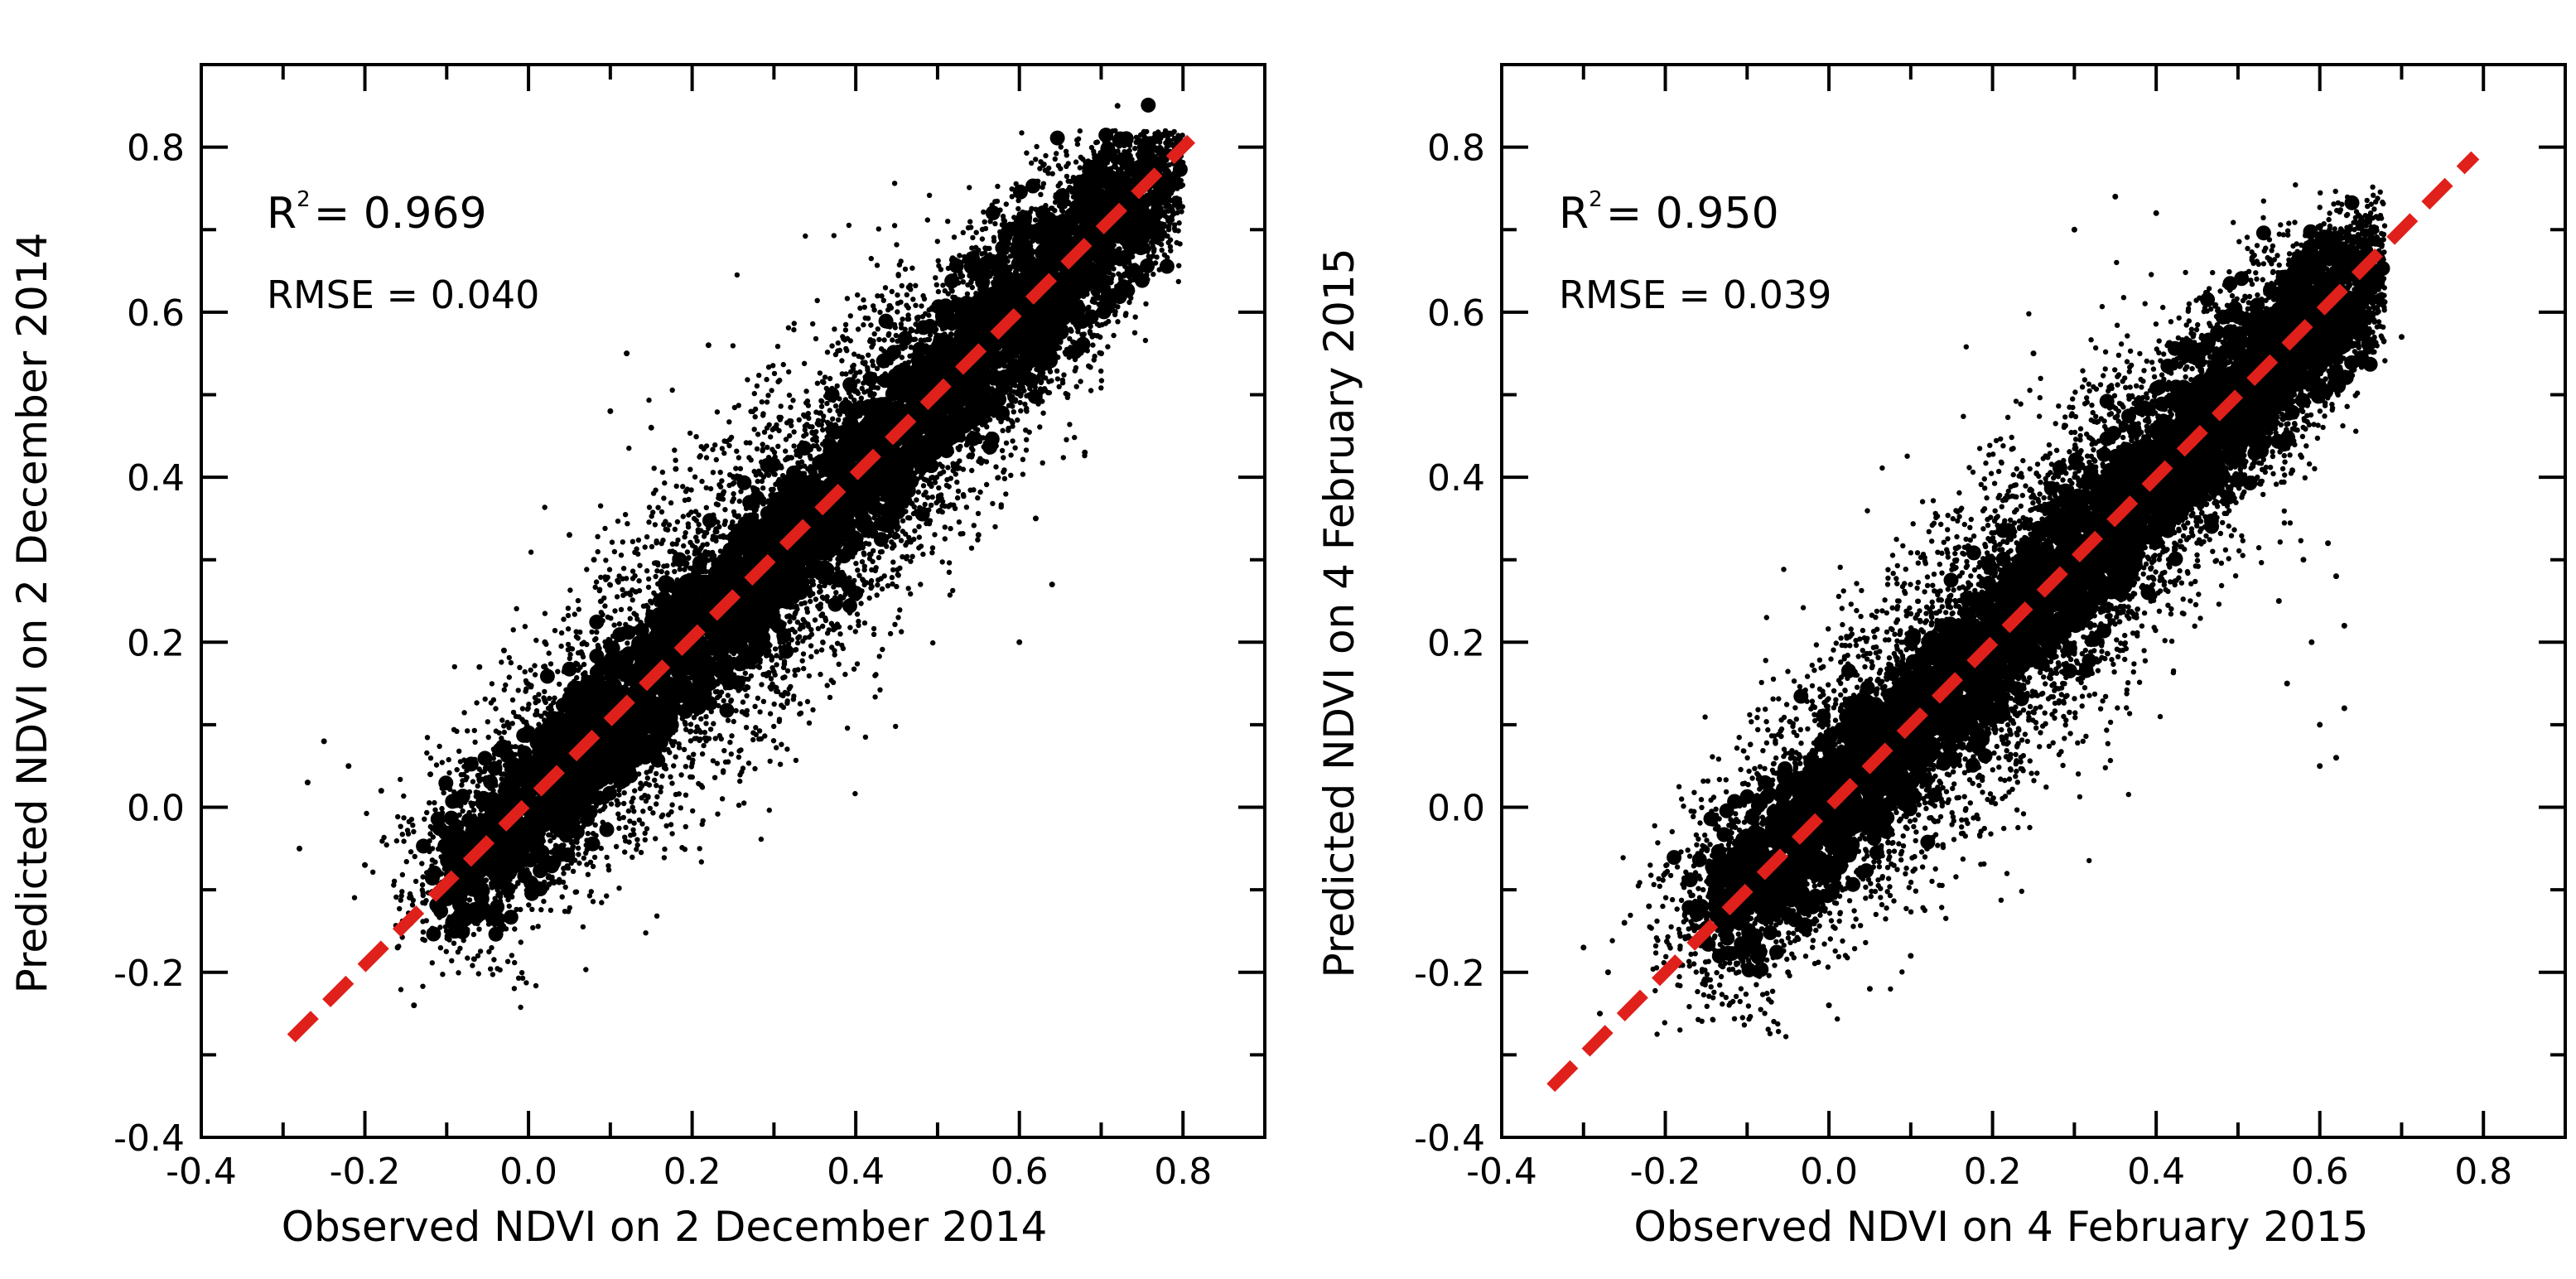 This screenshot has width=2576, height=1279. I want to click on left-cloud-point-1979, so click(617, 846).